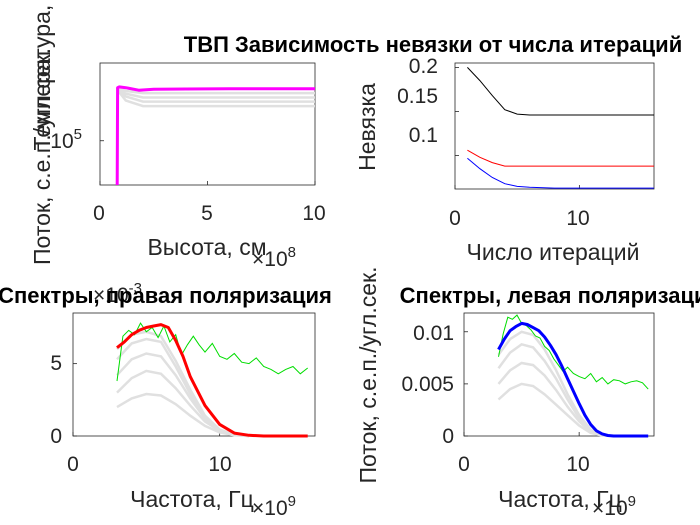 The image size is (700, 525). What do you see at coordinates (56, 436) in the screenshot?
I see `spectra-right-ytick: 0` at bounding box center [56, 436].